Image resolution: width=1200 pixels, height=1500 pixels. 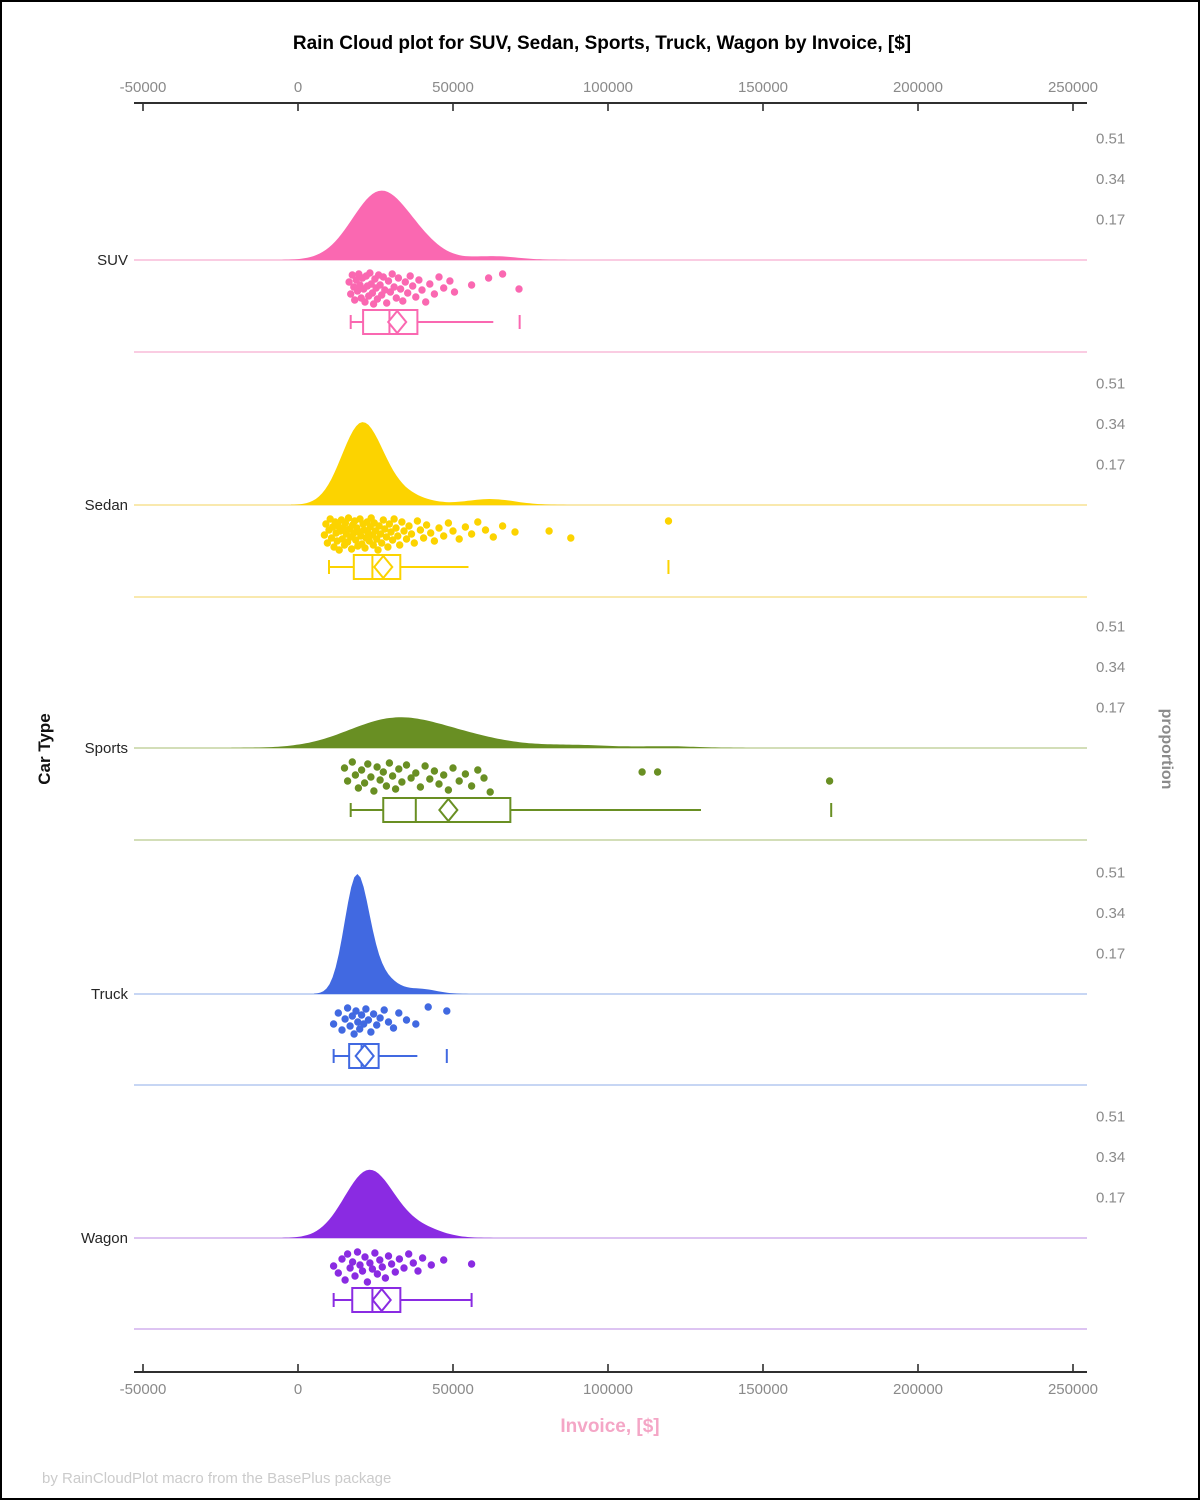 What do you see at coordinates (448, 810) in the screenshot?
I see `mean-diamond` at bounding box center [448, 810].